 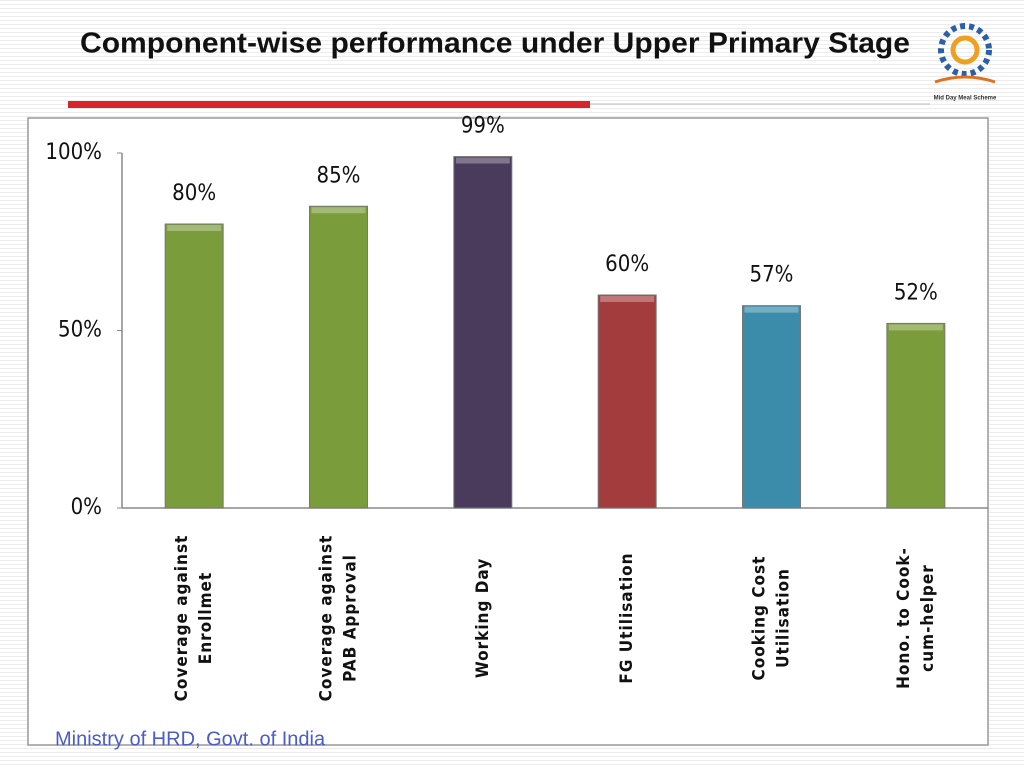 I want to click on y-tick-label: 100%, so click(x=73, y=152).